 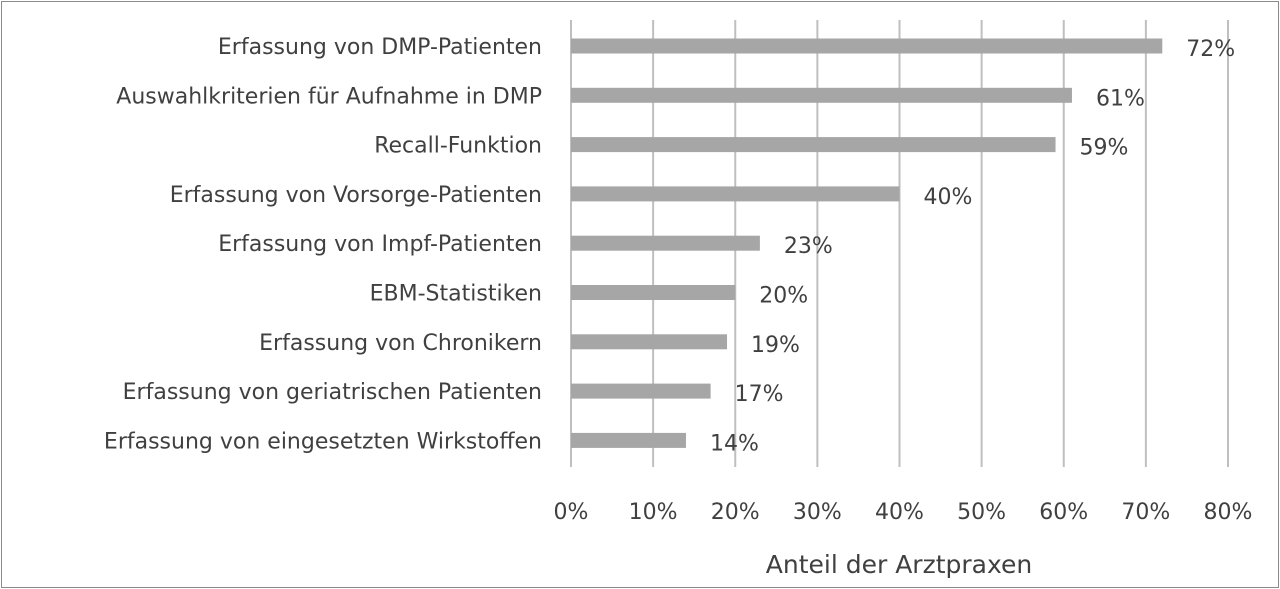 I want to click on category-label: EBM-Statistiken, so click(x=456, y=294).